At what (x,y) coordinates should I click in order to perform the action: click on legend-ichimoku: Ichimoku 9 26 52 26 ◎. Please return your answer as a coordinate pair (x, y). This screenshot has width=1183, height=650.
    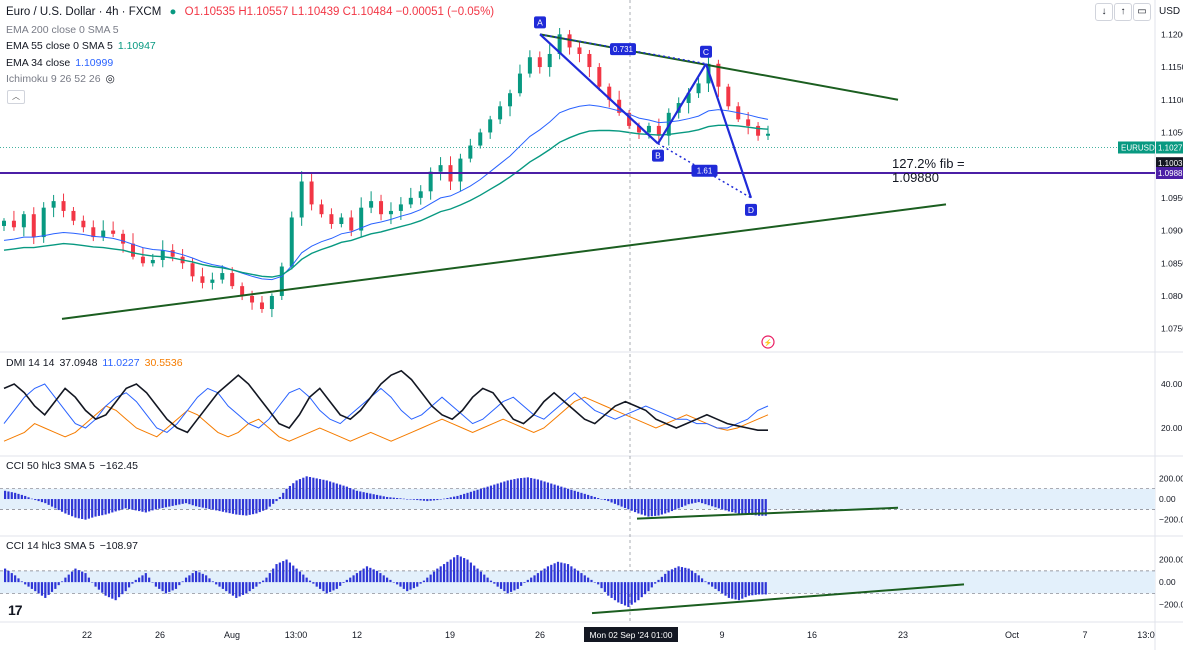
    Looking at the image, I should click on (60, 79).